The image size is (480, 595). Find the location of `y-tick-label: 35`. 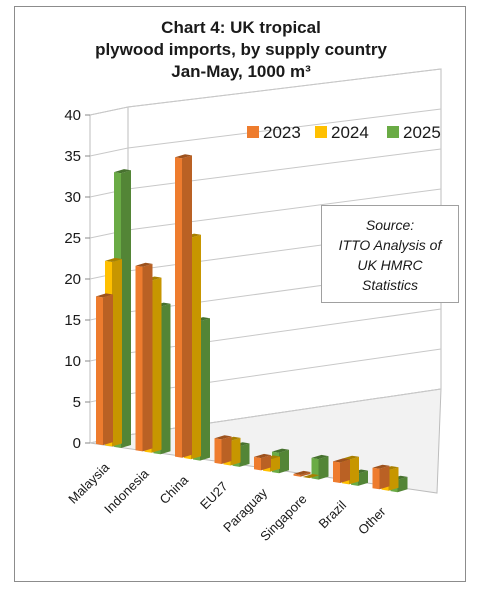

y-tick-label: 35 is located at coordinates (72, 156).